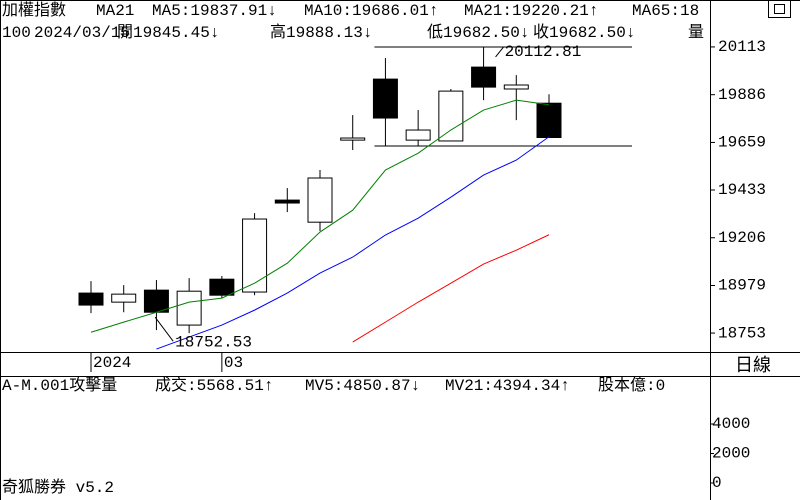 This screenshot has height=500, width=800. Describe the element at coordinates (112, 363) in the screenshot. I see `x-tick-label: 2024` at that location.